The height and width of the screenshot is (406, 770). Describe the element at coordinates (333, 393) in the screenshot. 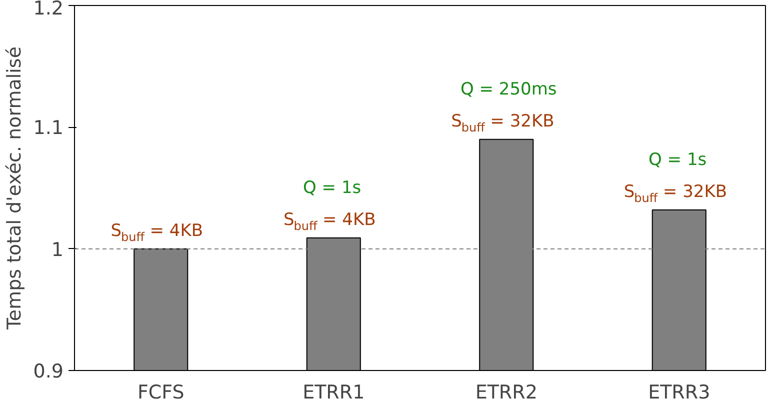

I see `x-tick-label: ETRR1` at that location.